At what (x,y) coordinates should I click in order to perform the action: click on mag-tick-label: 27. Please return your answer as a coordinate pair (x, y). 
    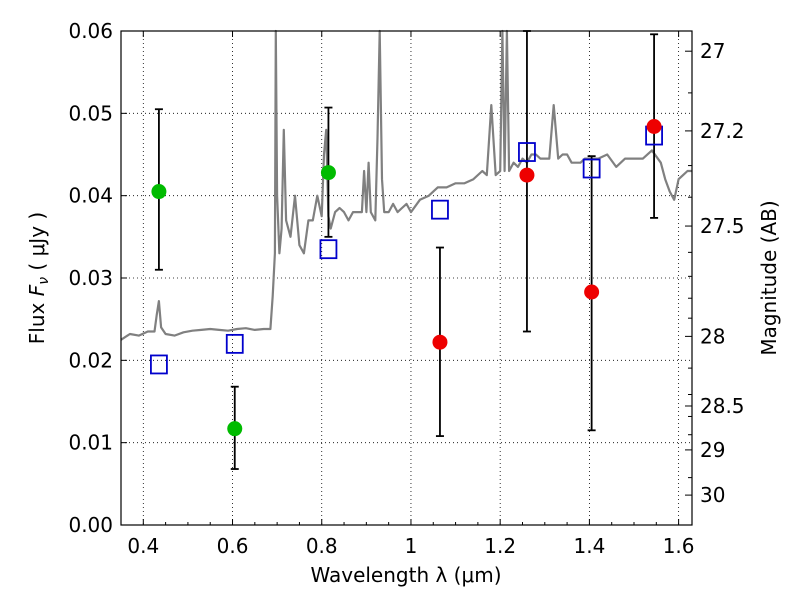
    Looking at the image, I should click on (712, 51).